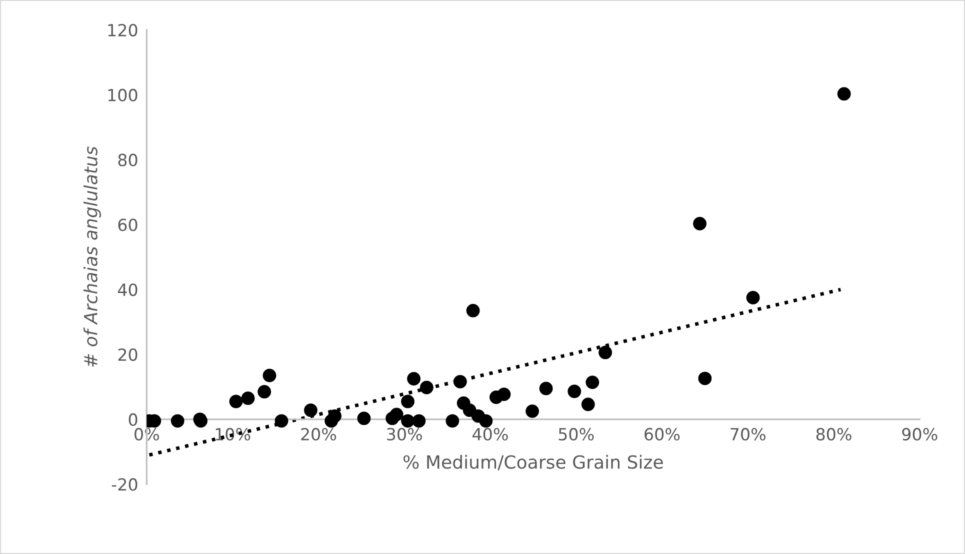  What do you see at coordinates (920, 434) in the screenshot?
I see `x-tick-label: 90%` at bounding box center [920, 434].